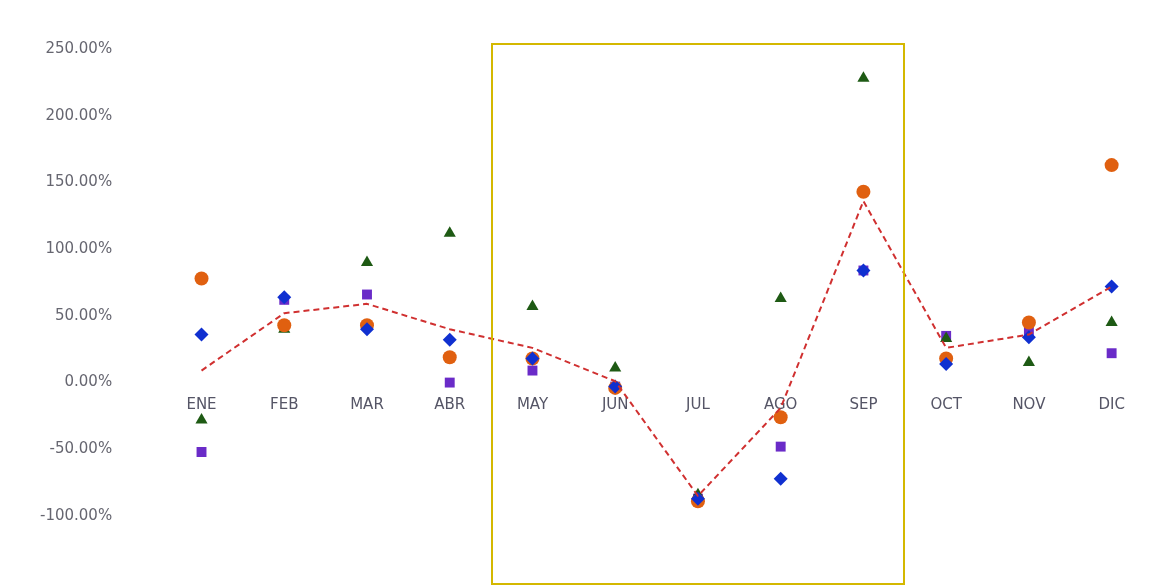  I want to click on x-tick-label: ABR, so click(450, 404).